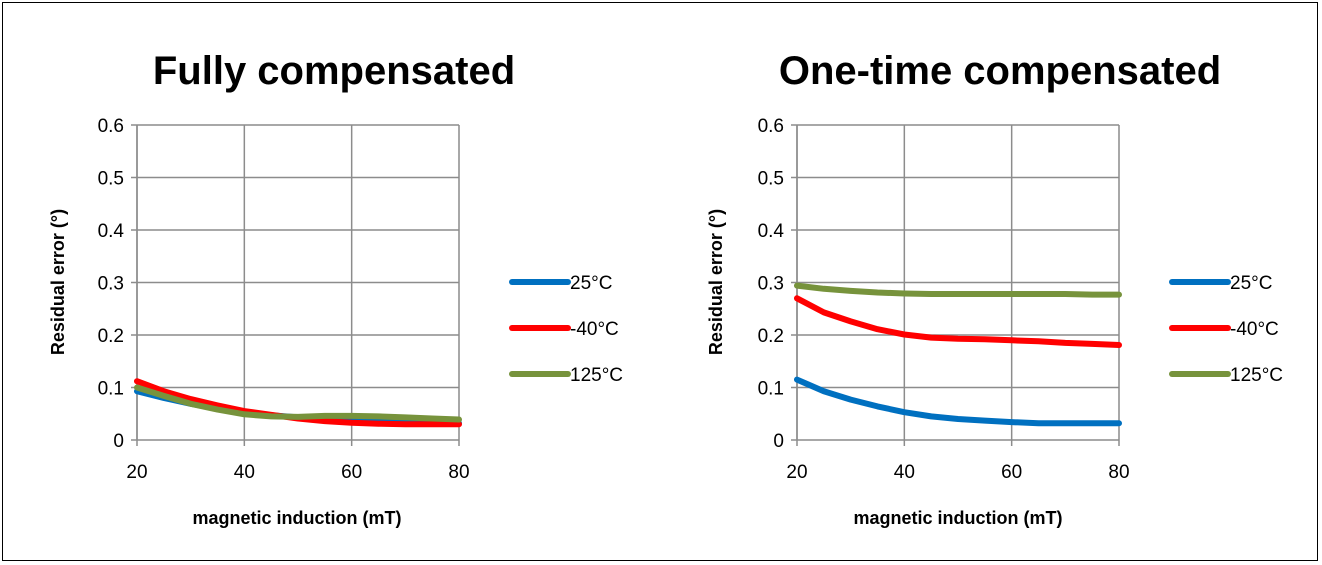 This screenshot has width=1322, height=565. I want to click on chart-title: One-time compensated, so click(1000, 71).